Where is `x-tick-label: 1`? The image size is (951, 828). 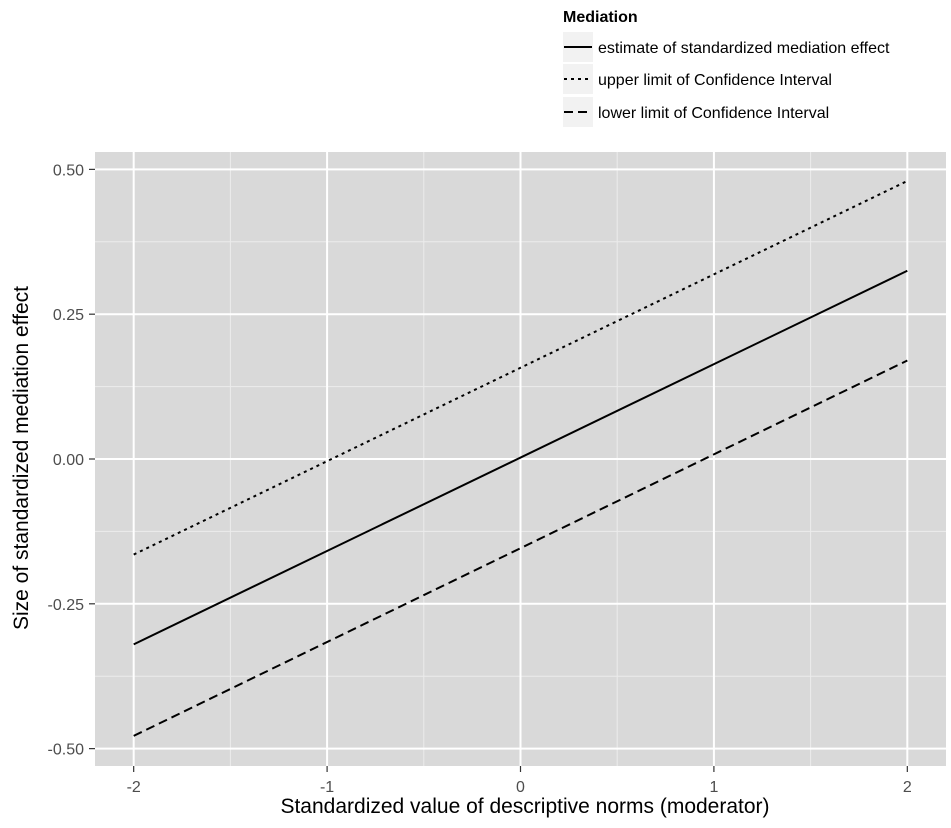 x-tick-label: 1 is located at coordinates (713, 787).